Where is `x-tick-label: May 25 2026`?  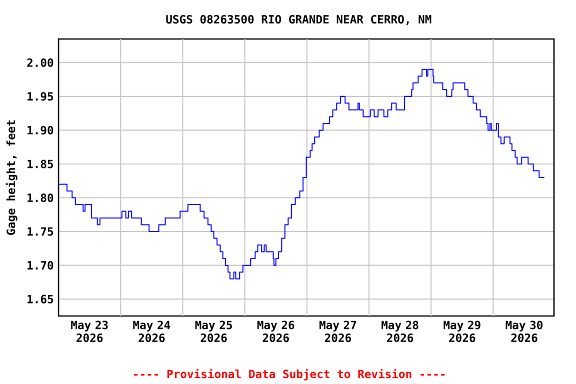 x-tick-label: May 25 2026 is located at coordinates (213, 331).